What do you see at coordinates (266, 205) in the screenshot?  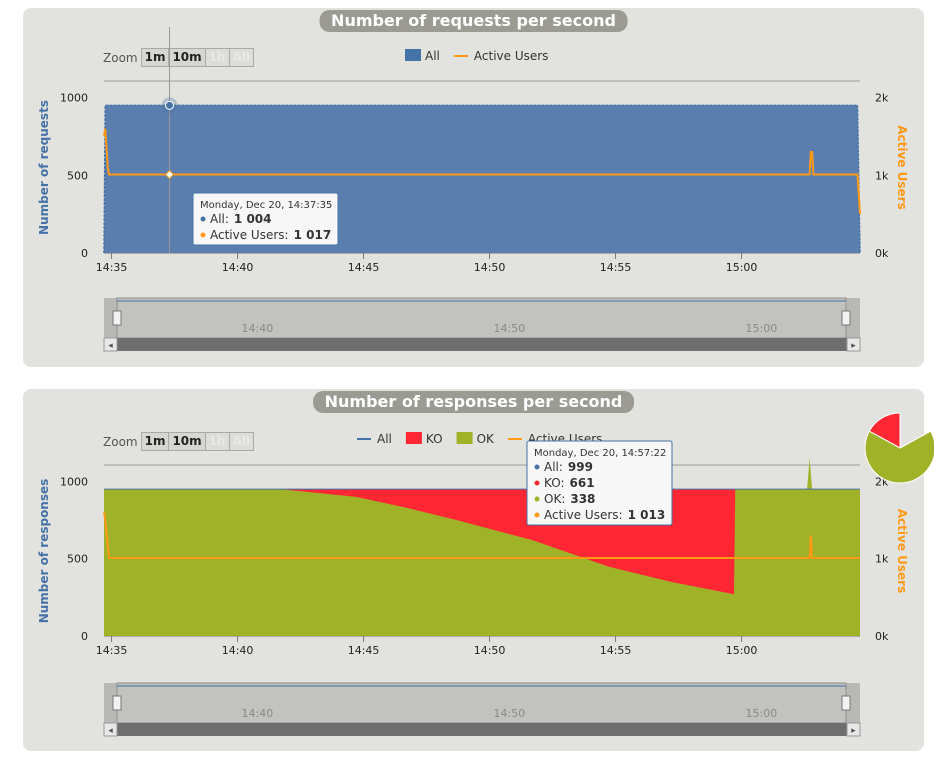 I see `tooltip-time: Monday, Dec 20, 14:37:35` at bounding box center [266, 205].